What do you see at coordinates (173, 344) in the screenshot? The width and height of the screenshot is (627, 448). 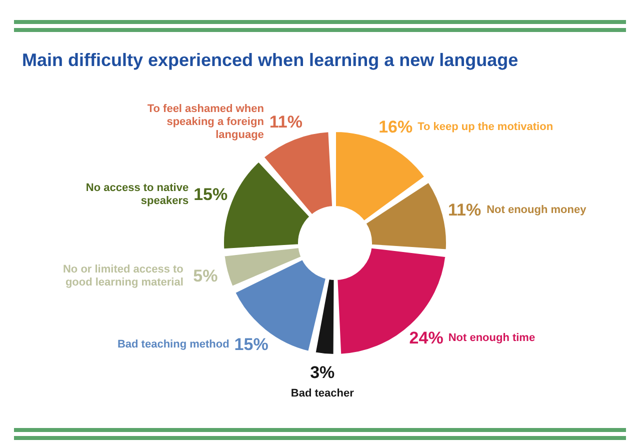 I see `slice-label: Bad teaching method` at bounding box center [173, 344].